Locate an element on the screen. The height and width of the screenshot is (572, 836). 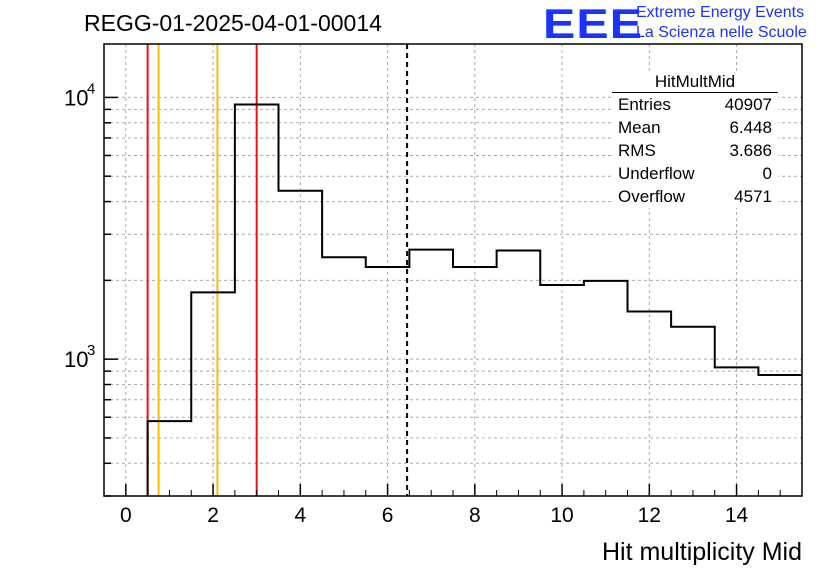
stats-row-entries: Entries 40907 is located at coordinates (695, 104).